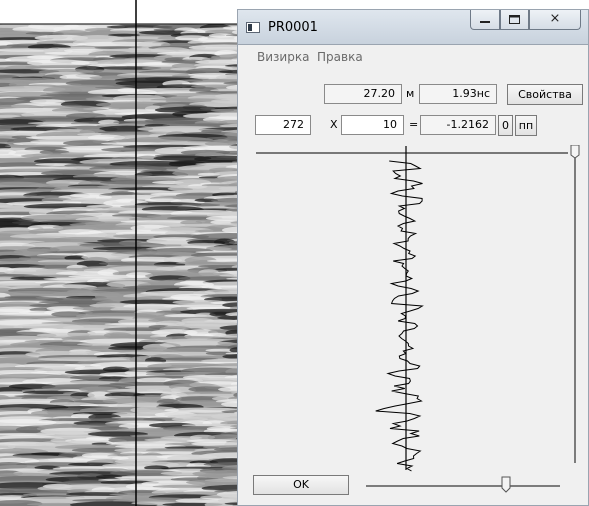 The width and height of the screenshot is (589, 506). I want to click on close-button: ⨯, so click(555, 20).